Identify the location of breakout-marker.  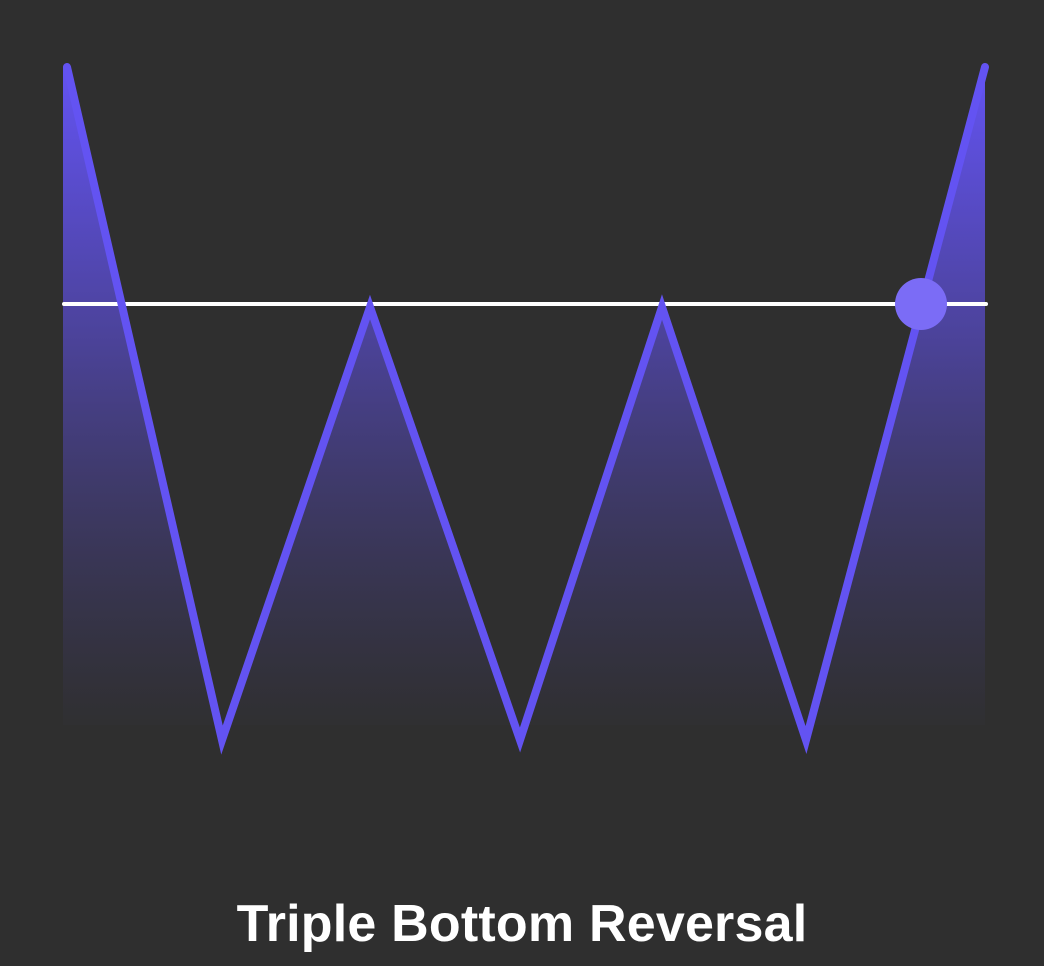
(921, 304).